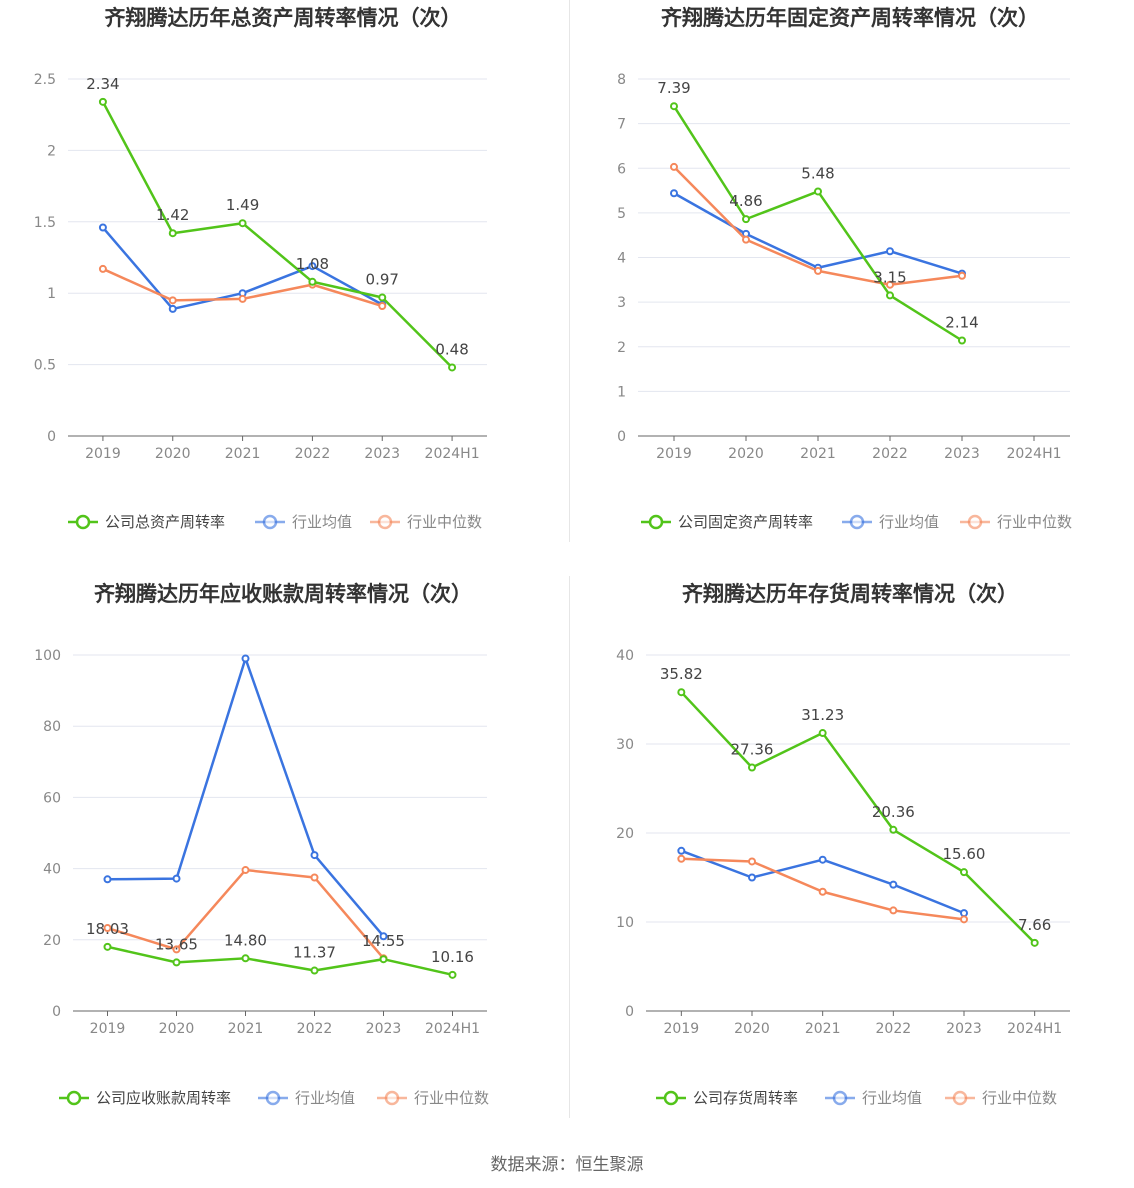 Image resolution: width=1134 pixels, height=1188 pixels. What do you see at coordinates (625, 923) in the screenshot?
I see `y-tick-label: 10` at bounding box center [625, 923].